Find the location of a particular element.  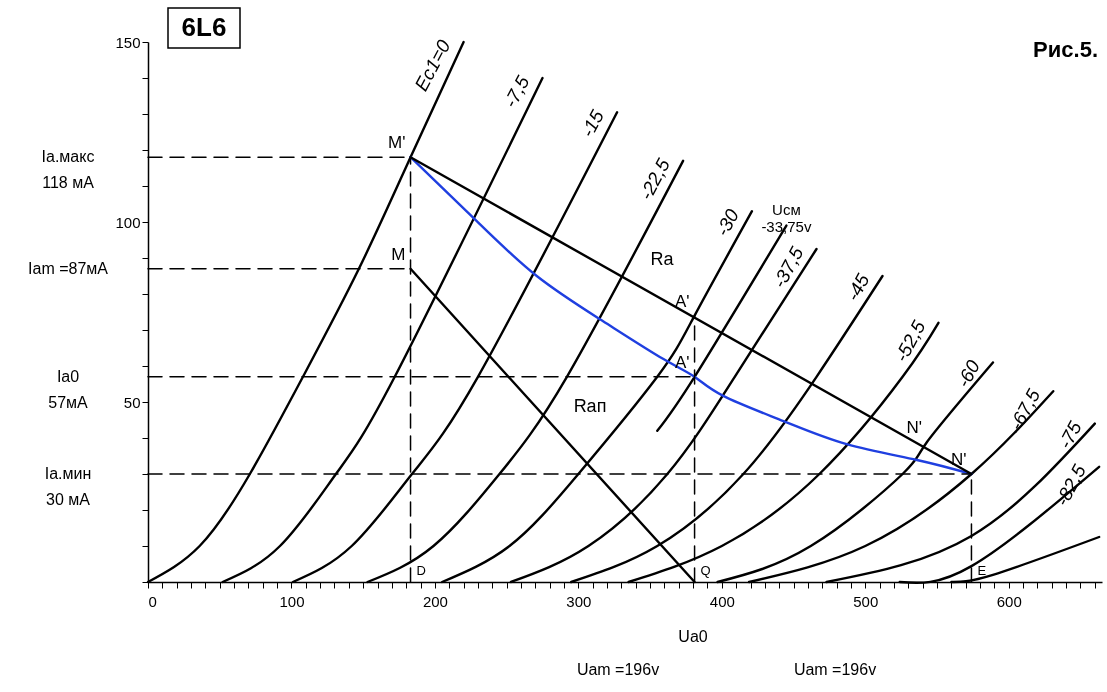

annotation: E is located at coordinates (982, 570).